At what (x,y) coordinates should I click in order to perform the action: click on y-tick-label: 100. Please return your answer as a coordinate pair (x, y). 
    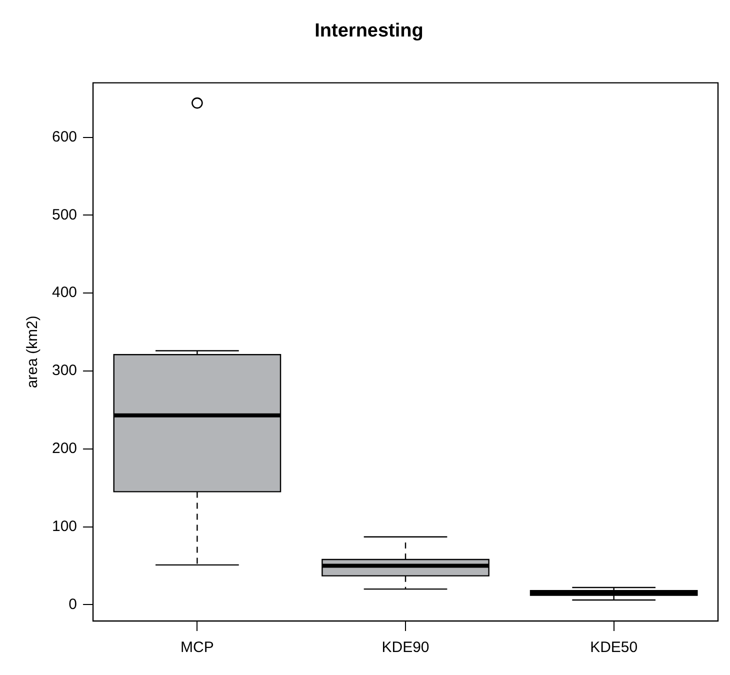
    Looking at the image, I should click on (65, 526).